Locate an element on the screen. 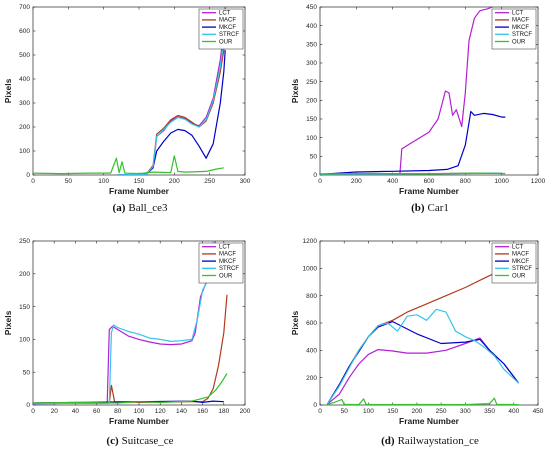 The width and height of the screenshot is (550, 449). x-tick-label: 0 is located at coordinates (320, 411).